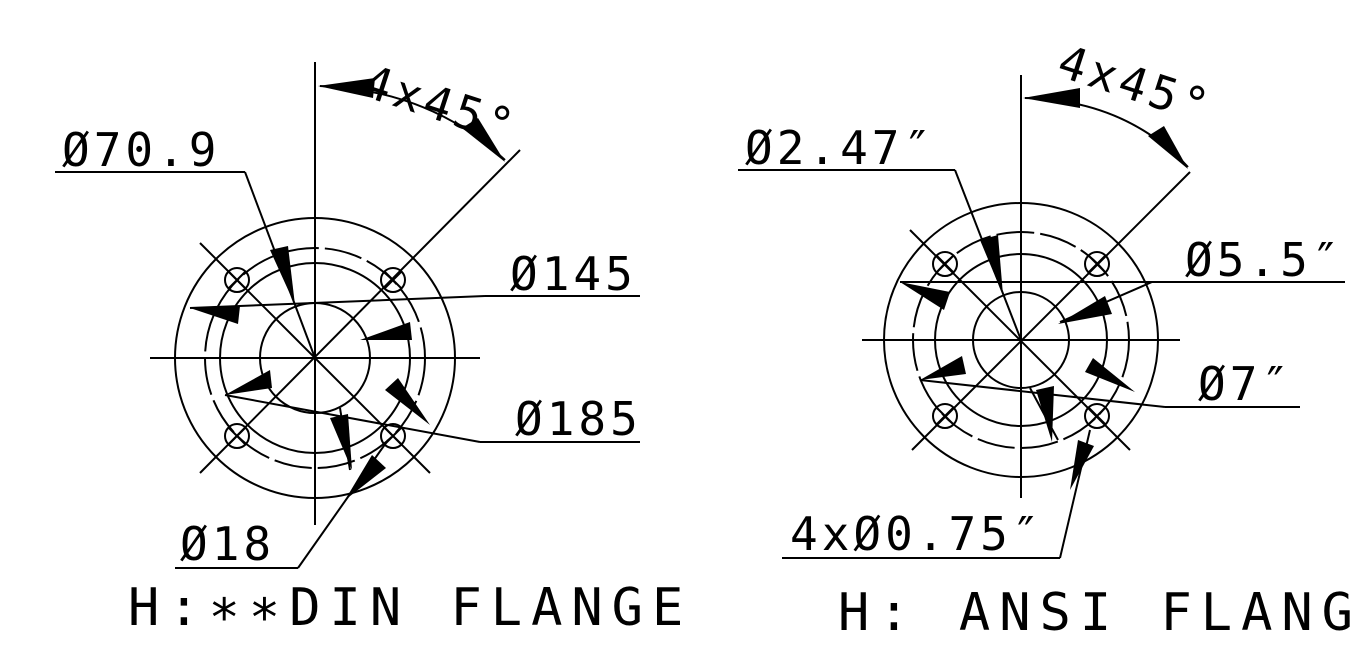 Image resolution: width=1359 pixels, height=670 pixels. What do you see at coordinates (1264, 260) in the screenshot?
I see `ansi-bolt-dim: Ø5.5″` at bounding box center [1264, 260].